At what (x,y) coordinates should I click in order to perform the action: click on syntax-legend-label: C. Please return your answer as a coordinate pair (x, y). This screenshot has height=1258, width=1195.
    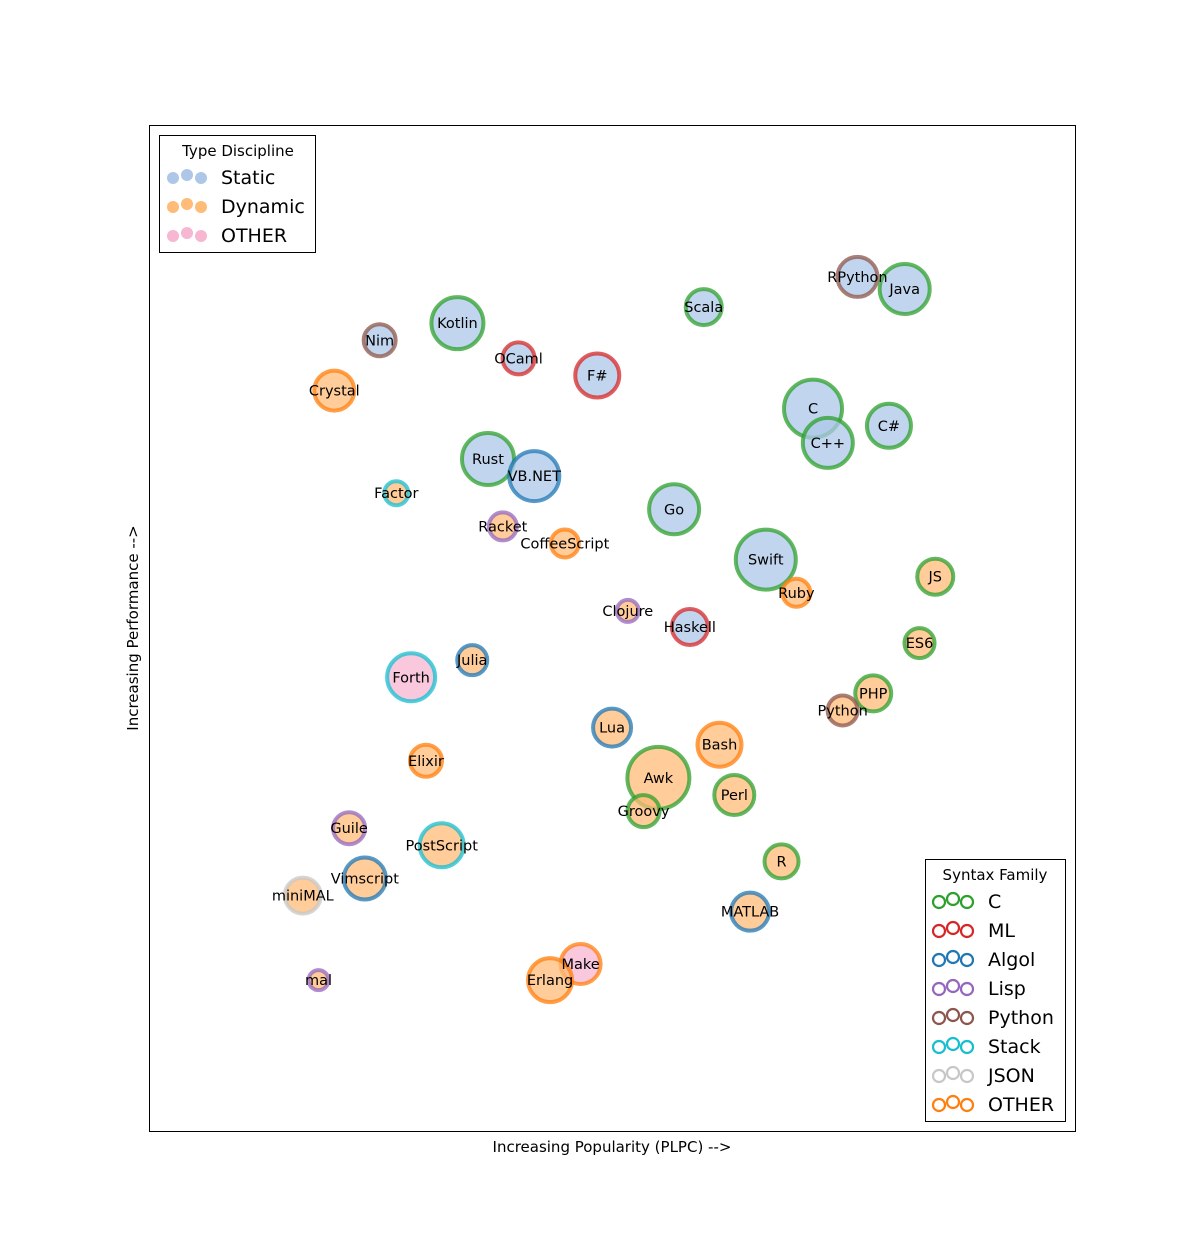
    Looking at the image, I should click on (994, 902).